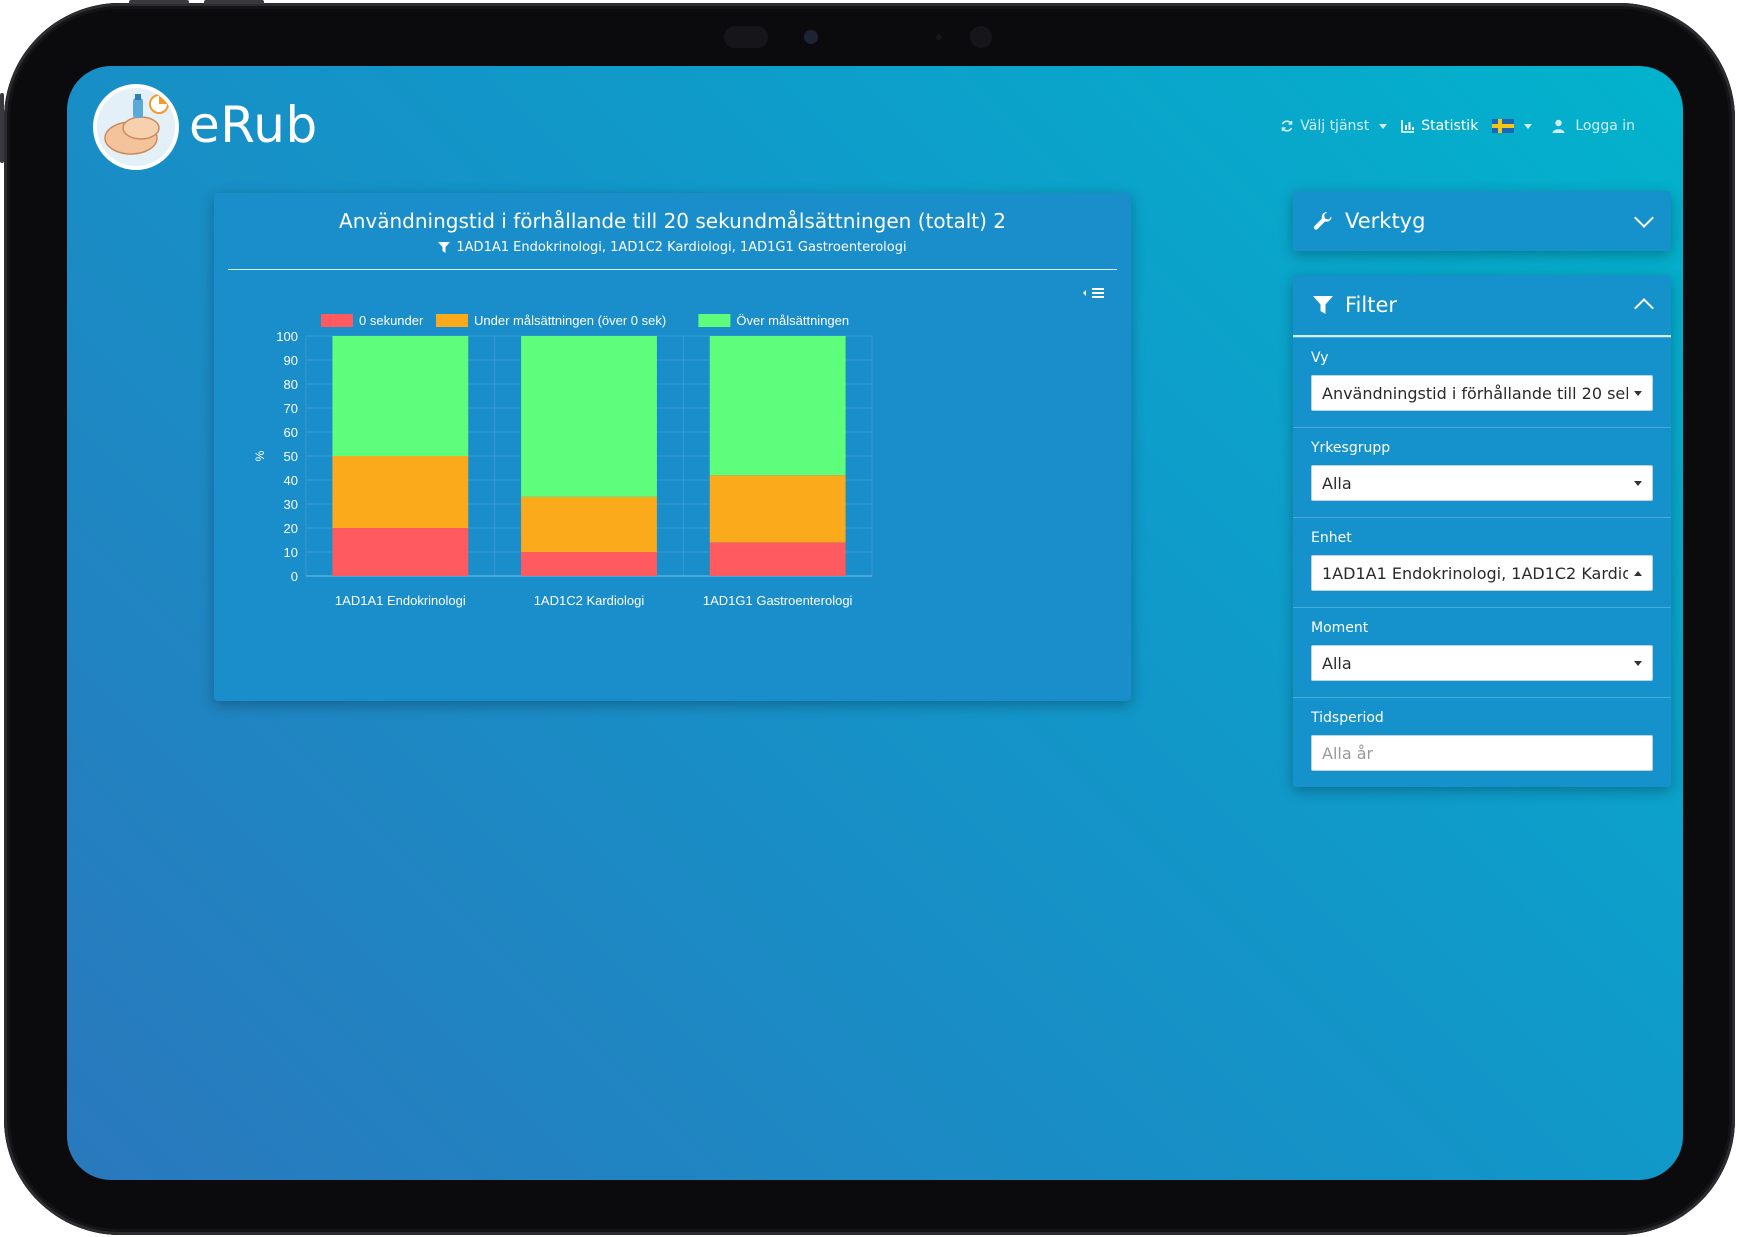 Image resolution: width=1739 pixels, height=1237 pixels. I want to click on filter-panel-title: Filter, so click(1371, 305).